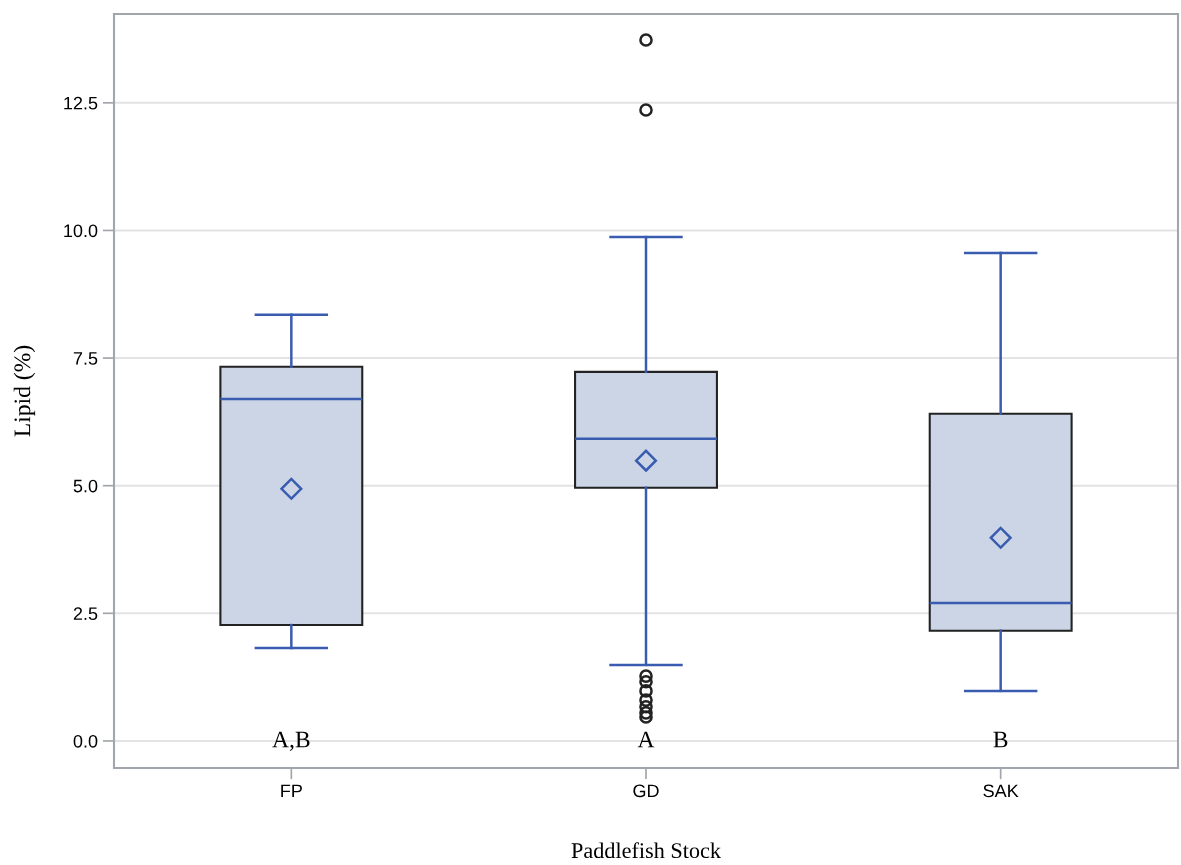 Image resolution: width=1181 pixels, height=865 pixels. What do you see at coordinates (85, 486) in the screenshot?
I see `y-tick-label: 5.0` at bounding box center [85, 486].